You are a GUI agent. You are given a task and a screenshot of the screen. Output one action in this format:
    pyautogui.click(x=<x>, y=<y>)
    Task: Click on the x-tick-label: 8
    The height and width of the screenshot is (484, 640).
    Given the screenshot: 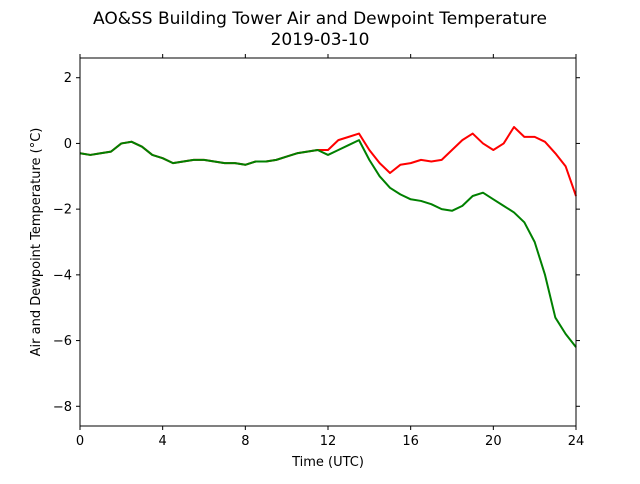 What is the action you would take?
    pyautogui.click(x=245, y=441)
    